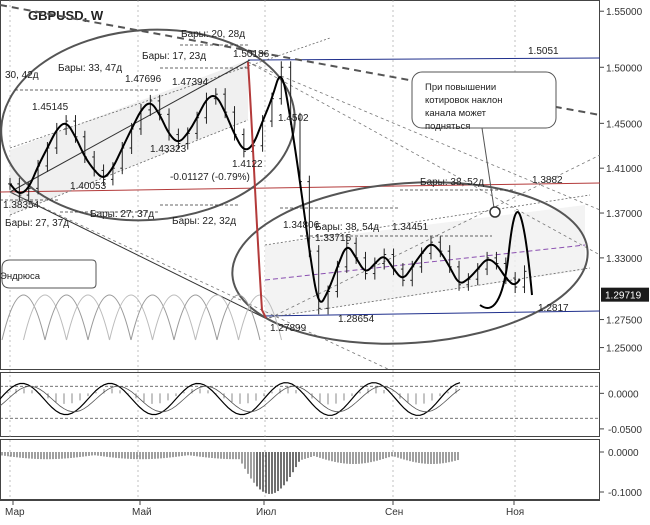 This screenshot has height=525, width=650. Describe the element at coordinates (20, 276) in the screenshot. I see `andrews-callout: Эндрюса` at that location.